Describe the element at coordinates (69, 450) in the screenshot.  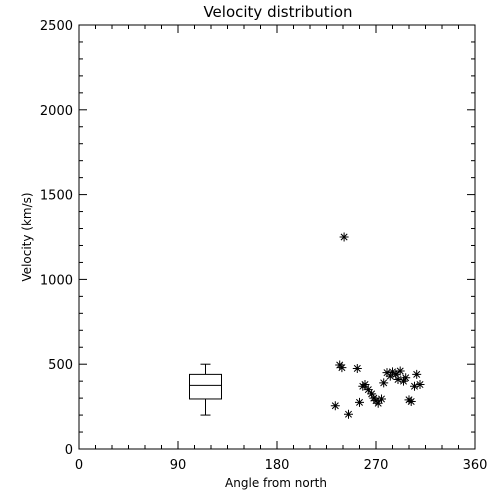
I see `y-tick-label: 0` at that location.